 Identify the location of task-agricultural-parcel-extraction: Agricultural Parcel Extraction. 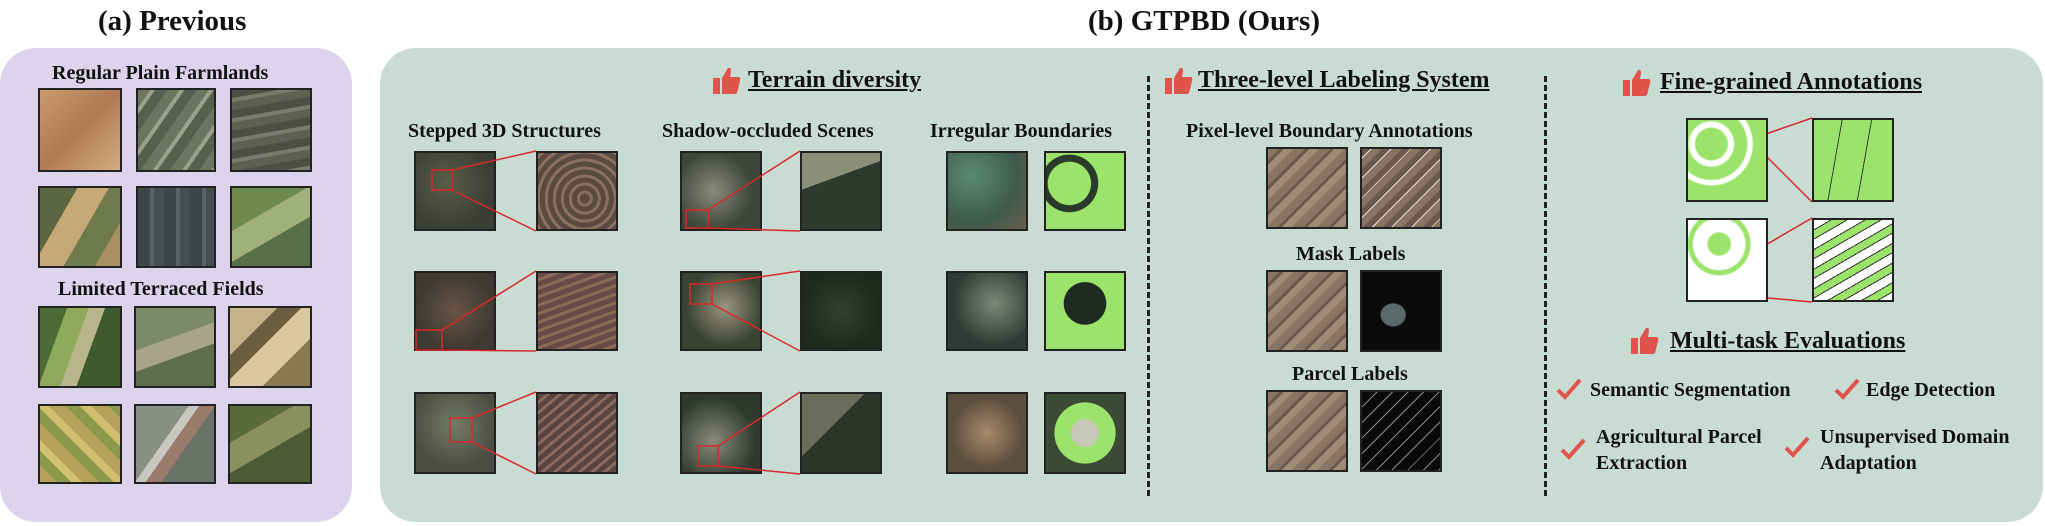
(1679, 450).